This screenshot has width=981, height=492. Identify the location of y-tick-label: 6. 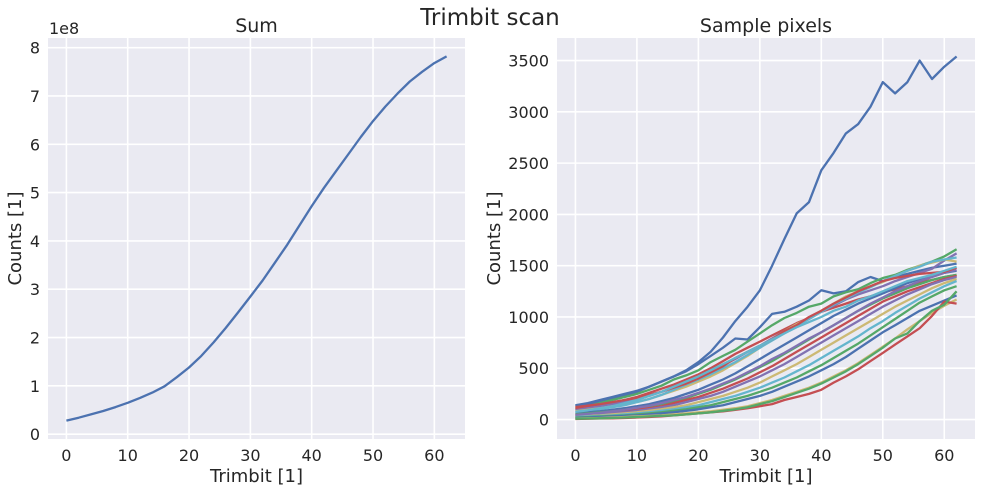
(35, 144).